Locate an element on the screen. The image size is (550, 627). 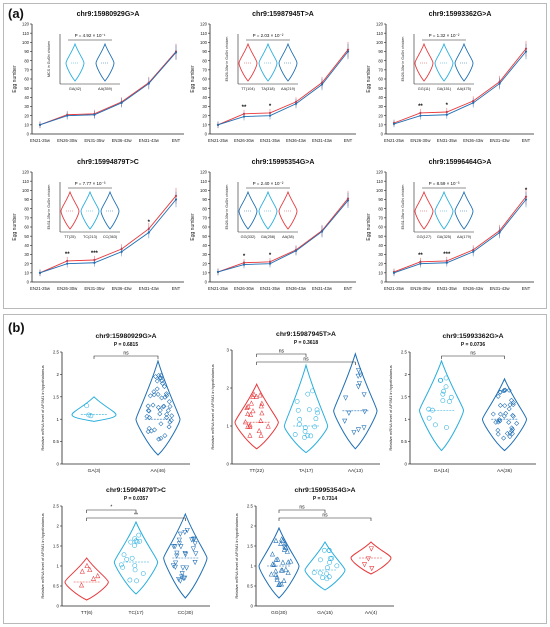
comparison-bracket is located at coordinates (302, 511).